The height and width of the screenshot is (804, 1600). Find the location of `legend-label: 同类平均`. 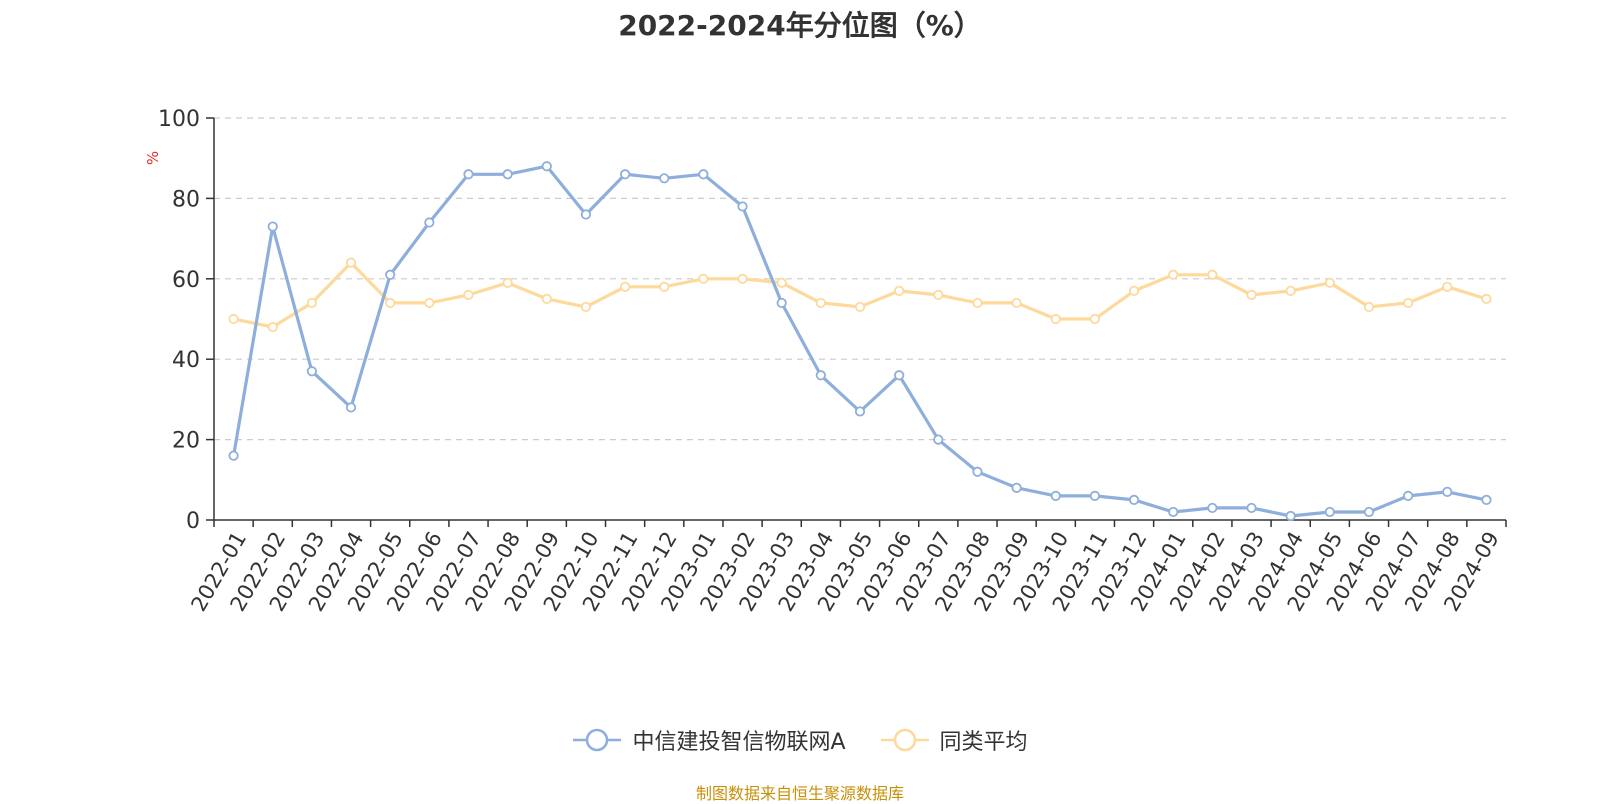

legend-label: 同类平均 is located at coordinates (983, 742).